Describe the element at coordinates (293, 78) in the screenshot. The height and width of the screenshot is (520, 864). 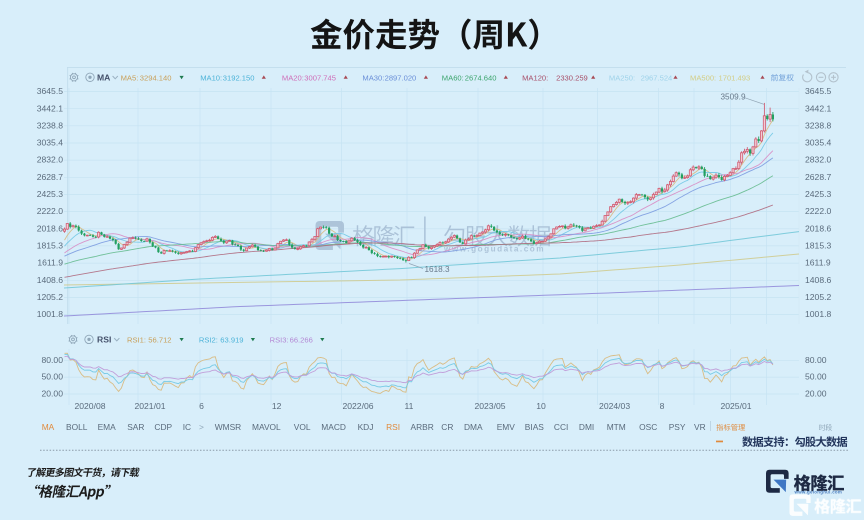
I see `svg-text: MA20:` at that location.